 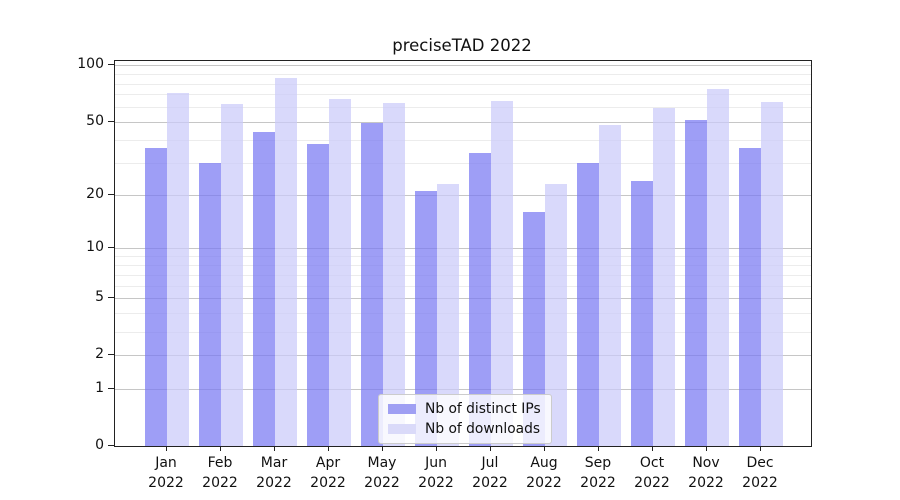 What do you see at coordinates (99, 297) in the screenshot?
I see `y-tick-label: 5` at bounding box center [99, 297].